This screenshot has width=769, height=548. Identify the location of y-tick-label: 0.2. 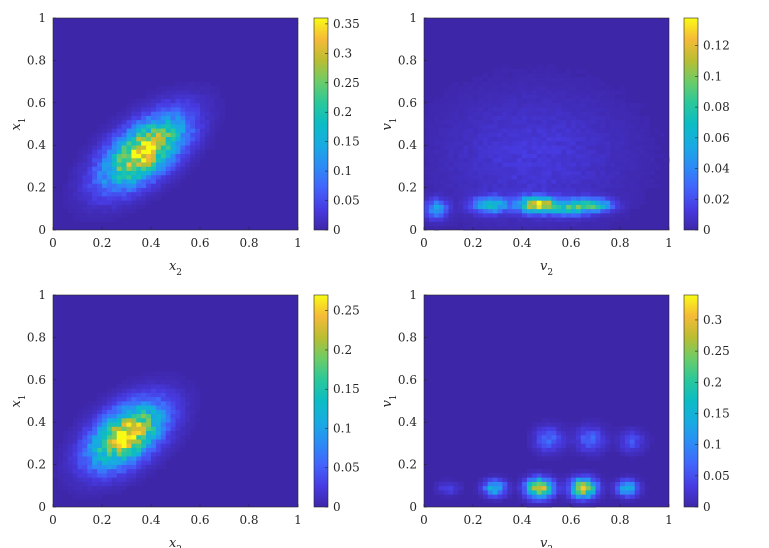
(407, 465).